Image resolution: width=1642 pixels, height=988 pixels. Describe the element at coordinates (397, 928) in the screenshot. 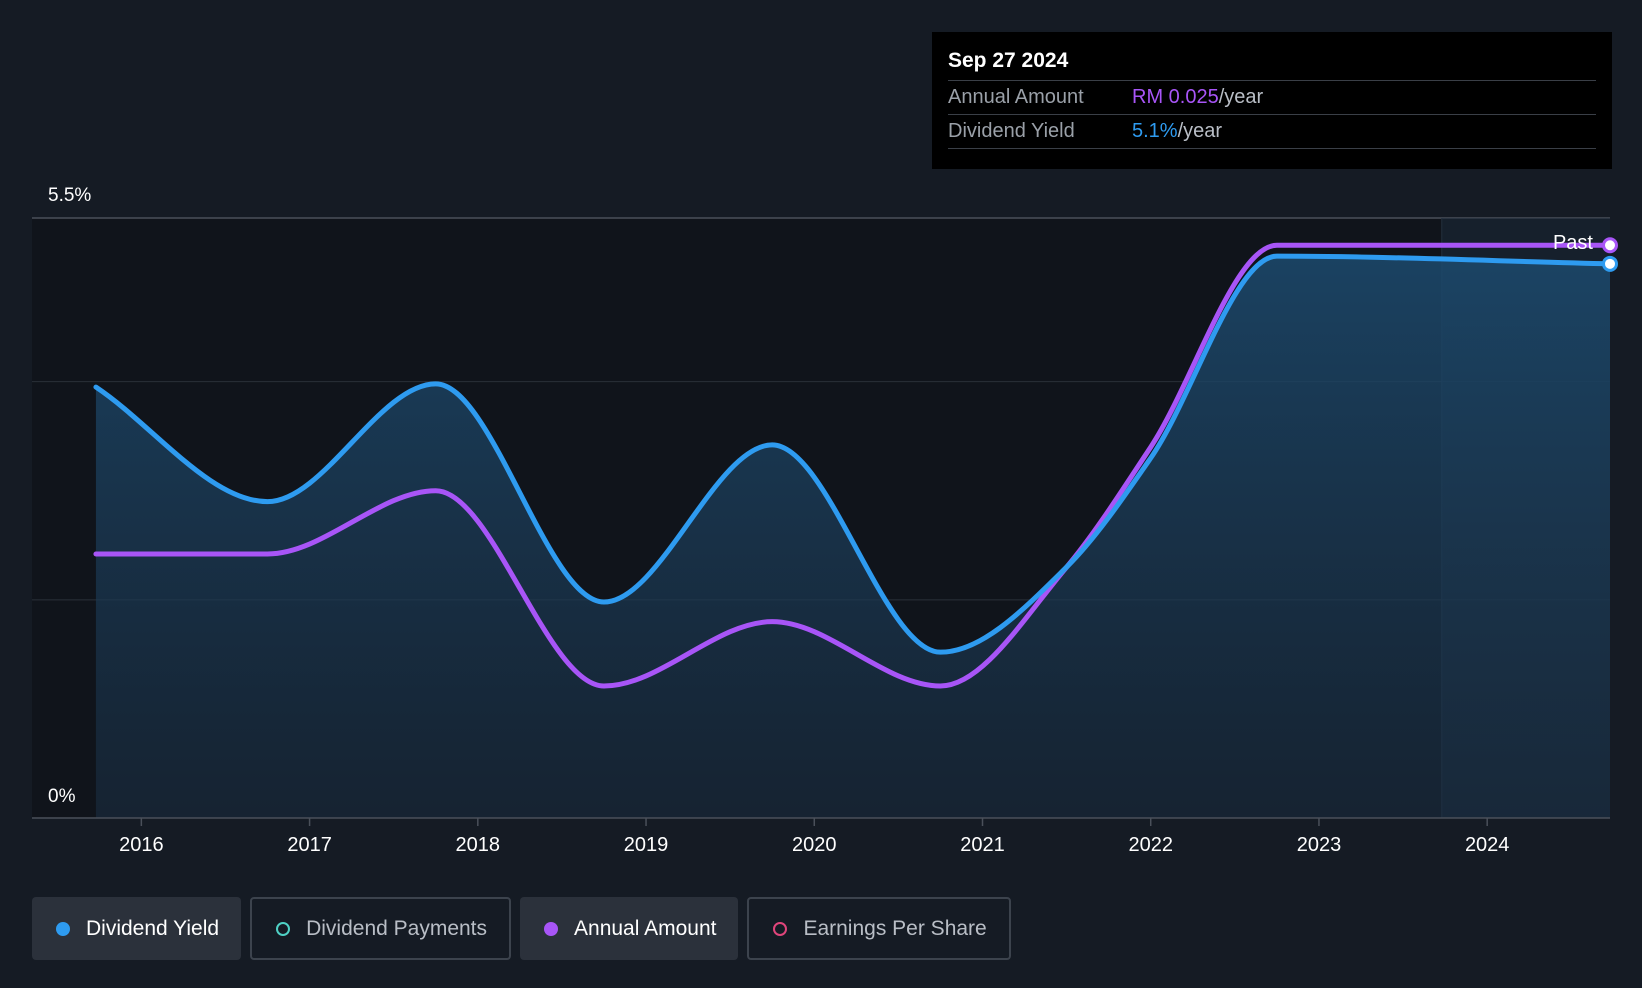

I see `legend-label: Dividend Payments` at that location.